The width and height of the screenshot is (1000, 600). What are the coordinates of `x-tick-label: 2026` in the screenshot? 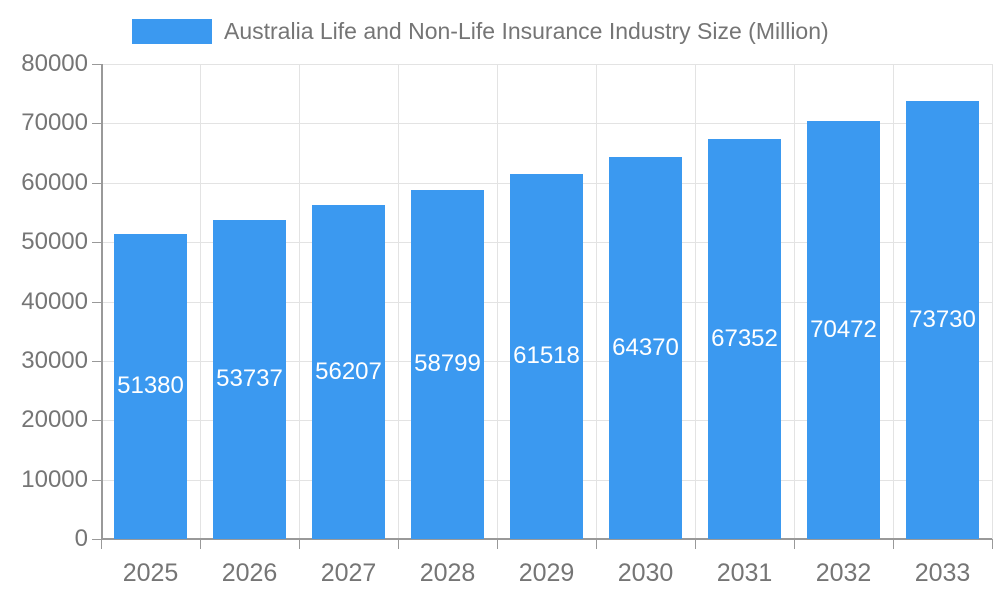 It's located at (249, 573).